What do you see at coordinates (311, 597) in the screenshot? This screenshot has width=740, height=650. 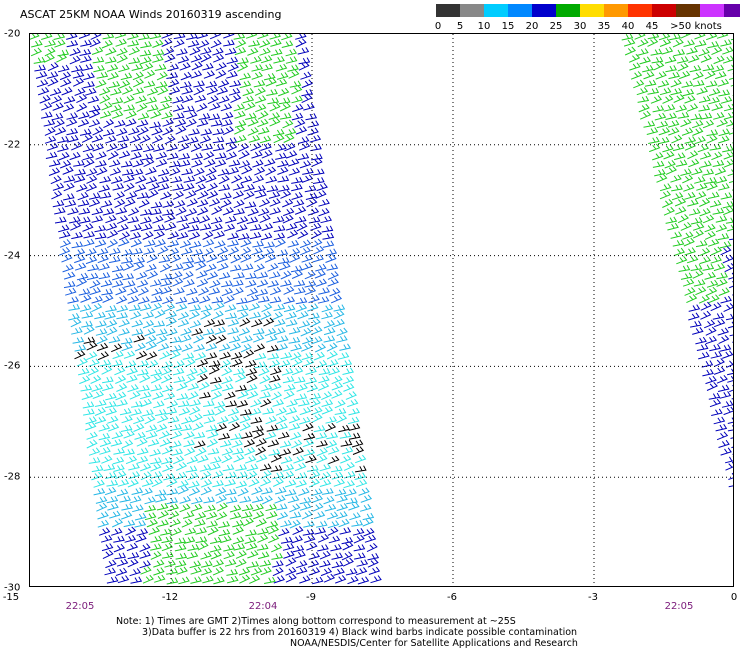 I see `longitude-tick-label: -9` at bounding box center [311, 597].